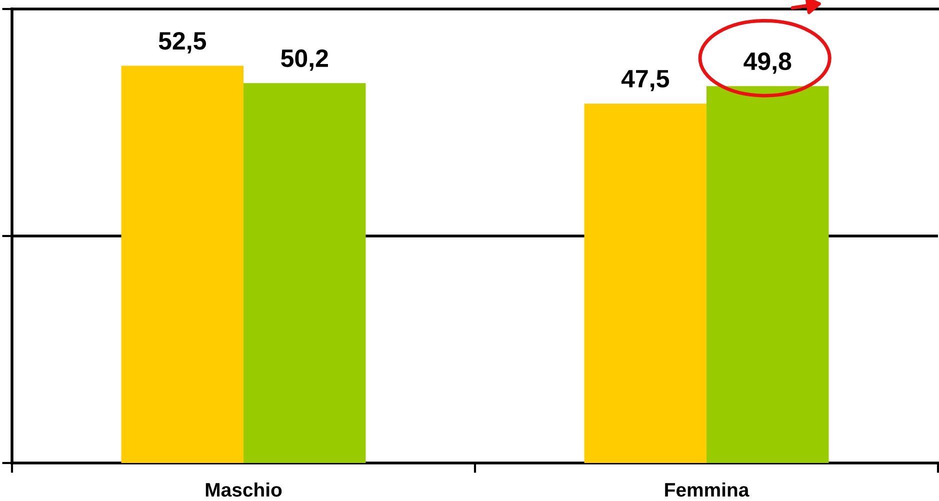  I want to click on data-label: 47,5, so click(645, 81).